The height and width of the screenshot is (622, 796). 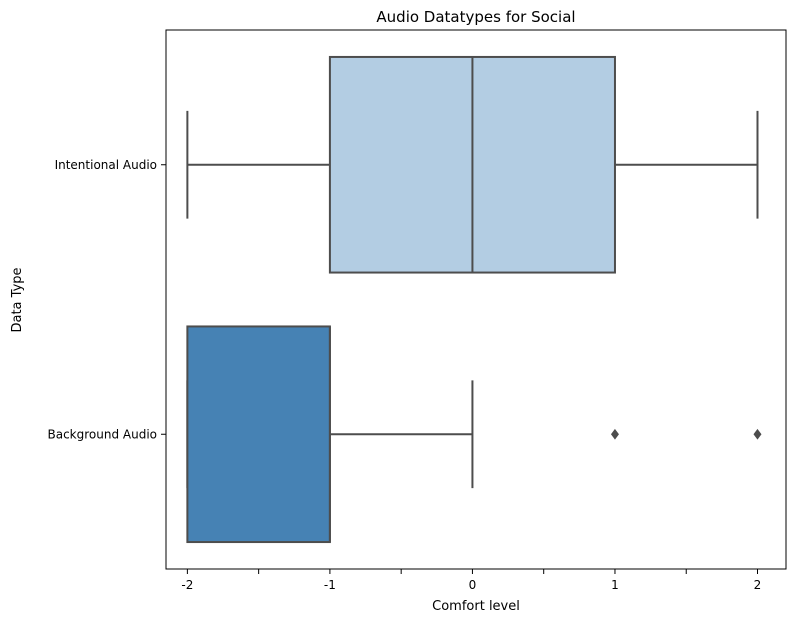 I want to click on y-axis-label: Data Type, so click(x=17, y=299).